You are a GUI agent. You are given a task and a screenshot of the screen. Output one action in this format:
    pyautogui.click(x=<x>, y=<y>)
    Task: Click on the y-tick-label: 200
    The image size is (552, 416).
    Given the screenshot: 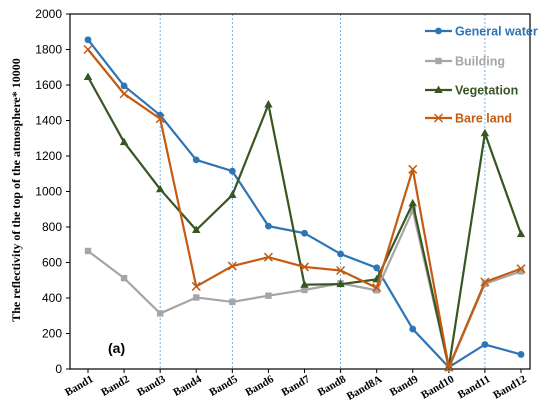 What is the action you would take?
    pyautogui.click(x=52, y=334)
    